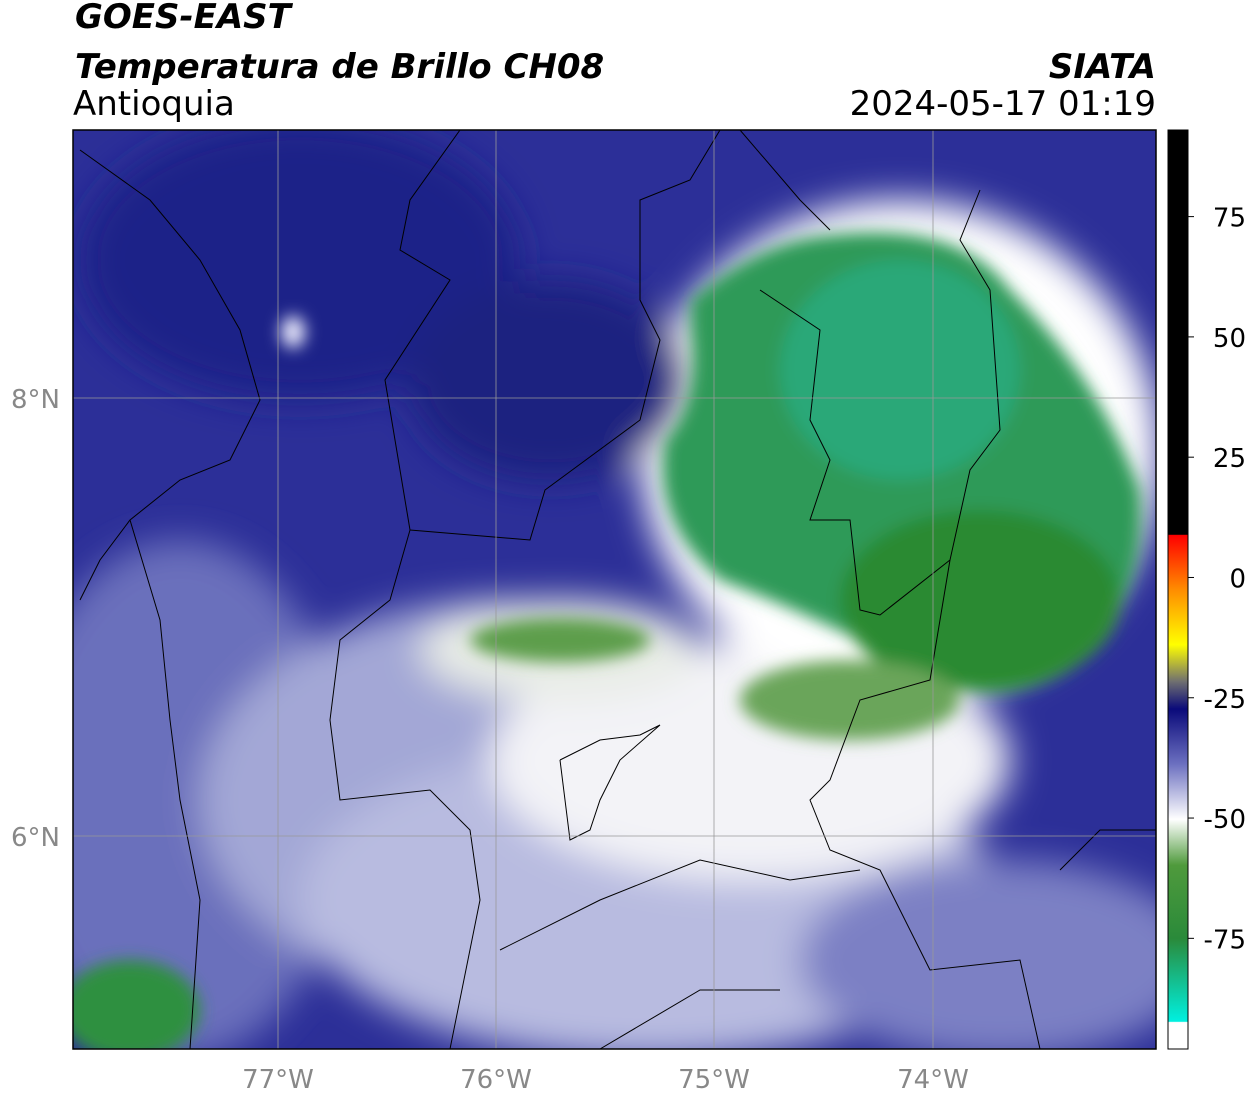 This screenshot has width=1252, height=1099. Describe the element at coordinates (1237, 579) in the screenshot. I see `colorbar-tick-label: 0` at that location.